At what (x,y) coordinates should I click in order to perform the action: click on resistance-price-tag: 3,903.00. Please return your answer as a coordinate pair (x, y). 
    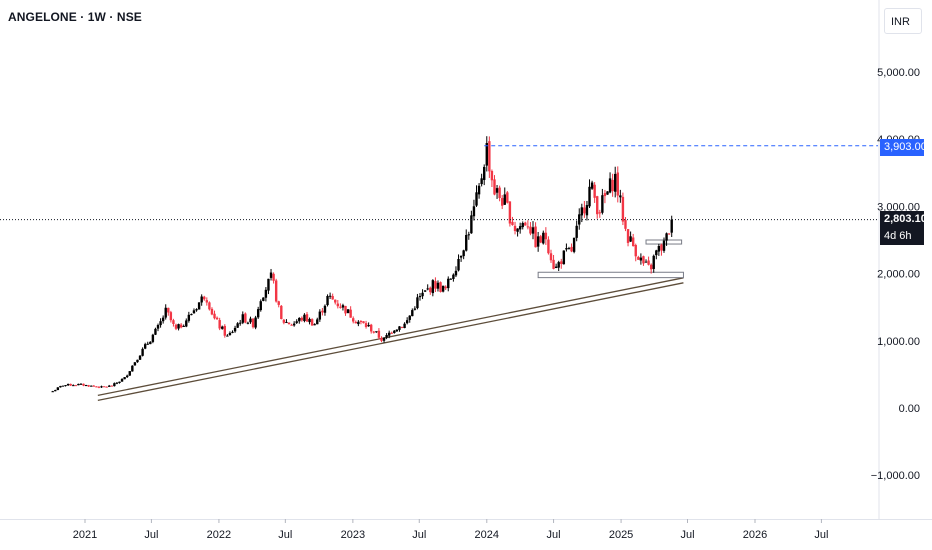
    Looking at the image, I should click on (903, 147).